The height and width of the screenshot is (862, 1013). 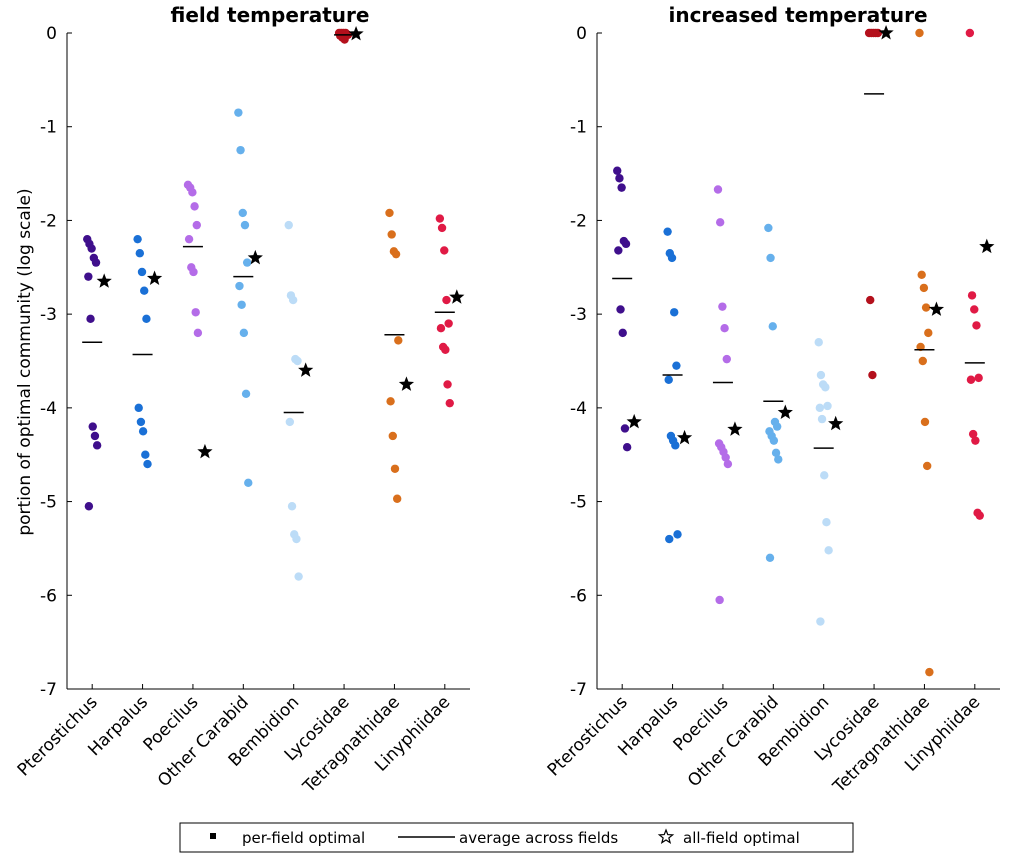 I want to click on y-tick-label: -2, so click(x=48, y=221).